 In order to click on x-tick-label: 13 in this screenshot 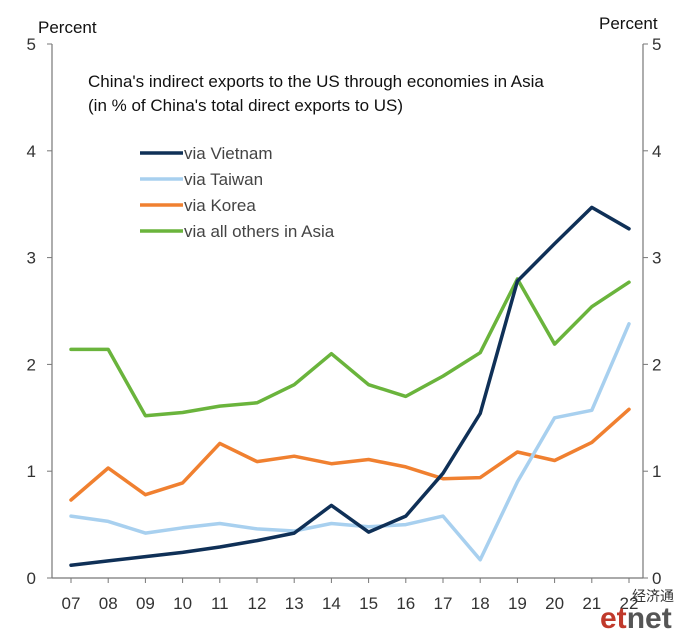, I will do `click(294, 603)`.